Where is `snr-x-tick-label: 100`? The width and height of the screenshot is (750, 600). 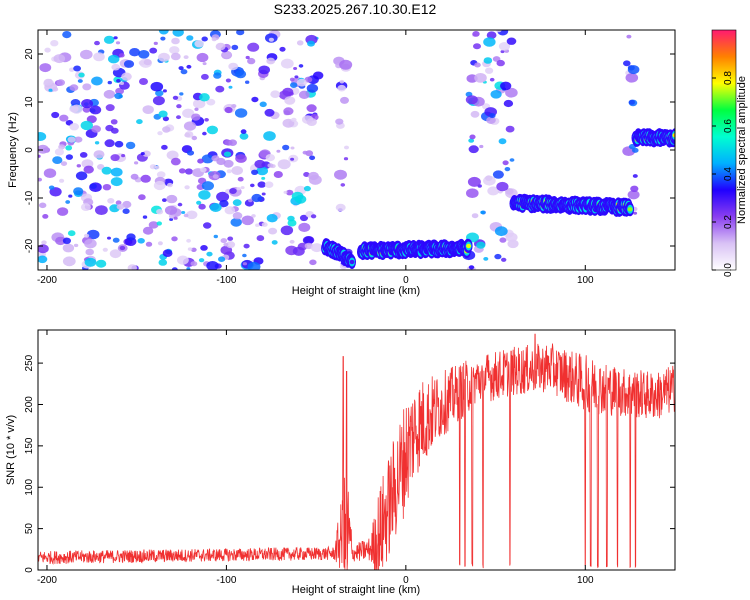
snr-x-tick-label: 100 is located at coordinates (585, 580).